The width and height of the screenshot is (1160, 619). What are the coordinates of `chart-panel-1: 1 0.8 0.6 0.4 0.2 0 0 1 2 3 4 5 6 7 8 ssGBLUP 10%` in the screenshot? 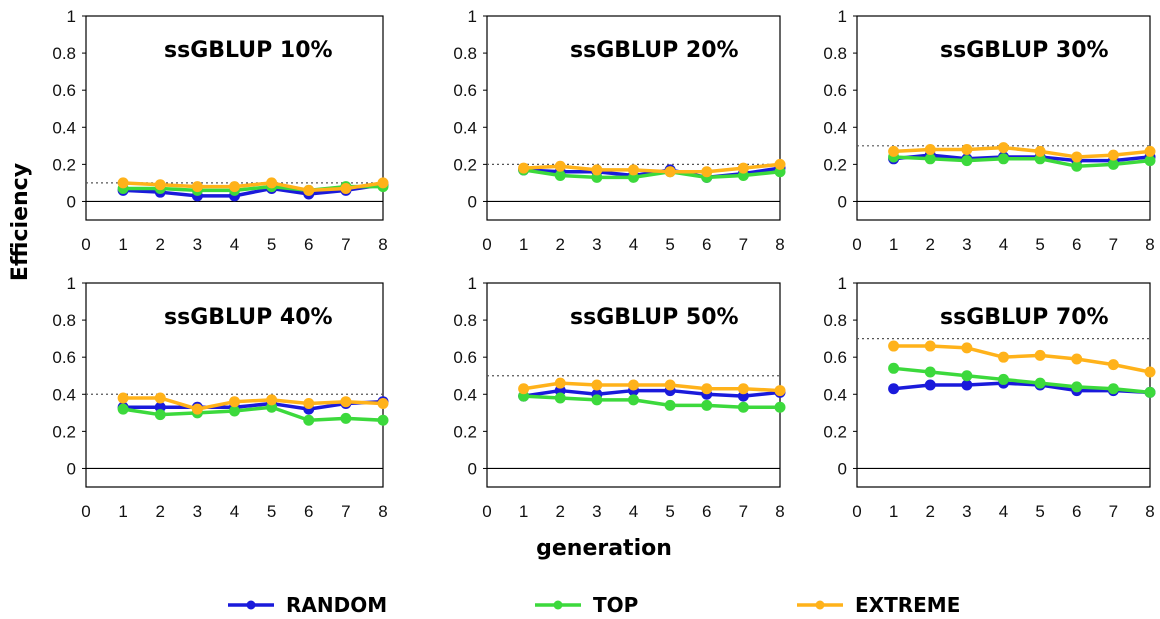 It's located at (220, 130).